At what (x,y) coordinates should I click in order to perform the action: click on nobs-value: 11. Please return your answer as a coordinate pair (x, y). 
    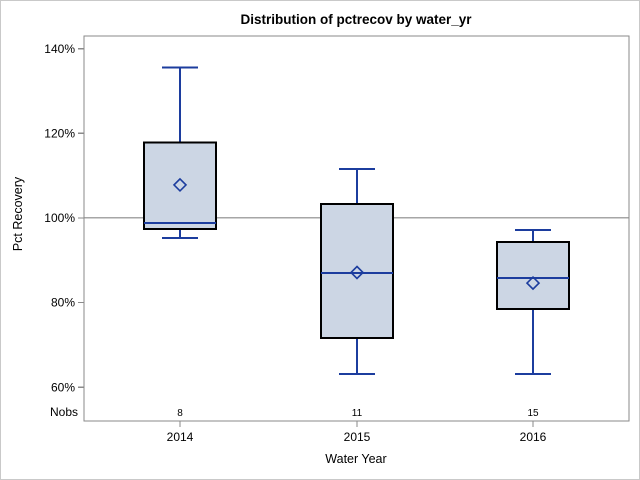
    Looking at the image, I should click on (357, 413).